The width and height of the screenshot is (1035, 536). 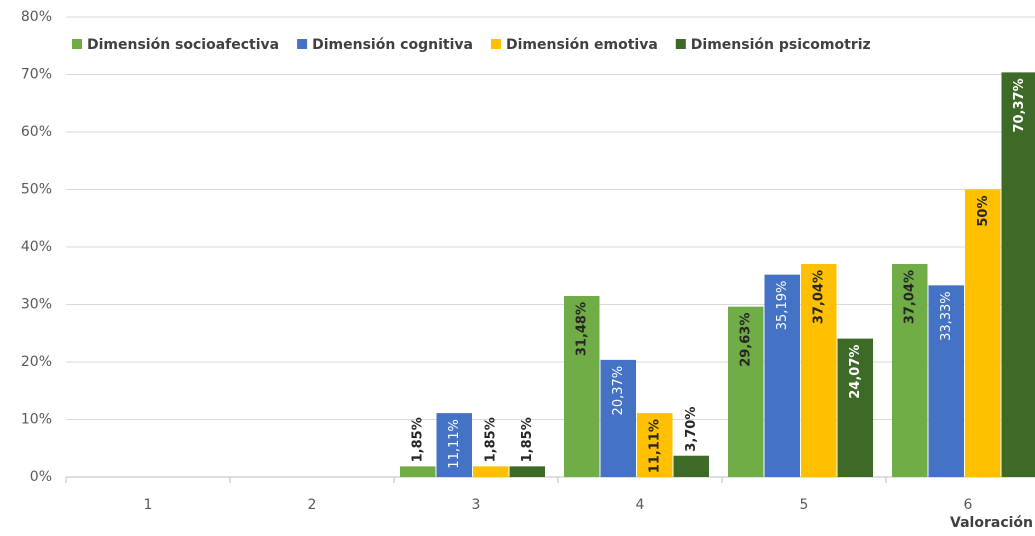 What do you see at coordinates (41, 477) in the screenshot?
I see `y-tick-label: 0%` at bounding box center [41, 477].